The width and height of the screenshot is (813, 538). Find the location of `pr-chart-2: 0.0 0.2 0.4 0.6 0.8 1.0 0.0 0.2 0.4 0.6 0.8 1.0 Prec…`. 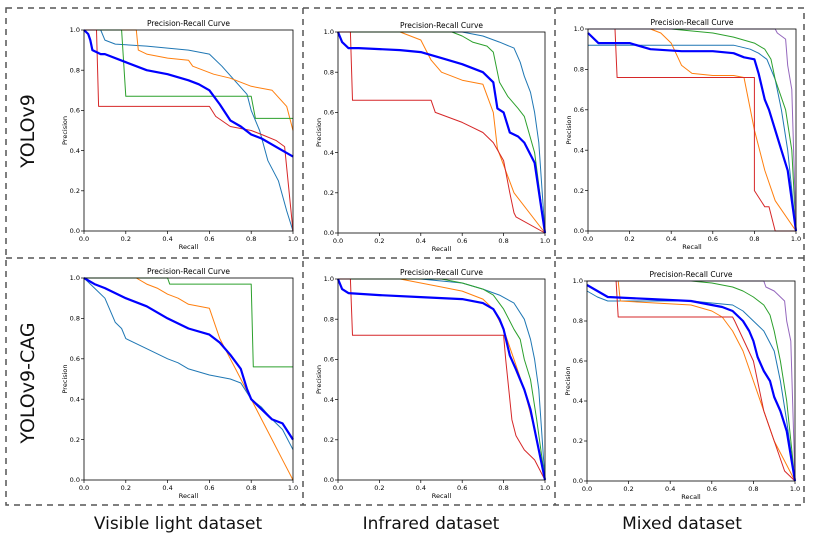

pr-chart-2: 0.0 0.2 0.4 0.6 0.8 1.0 0.0 0.2 0.4 0.6 0.8 1.0 Prec… is located at coordinates (432, 137).